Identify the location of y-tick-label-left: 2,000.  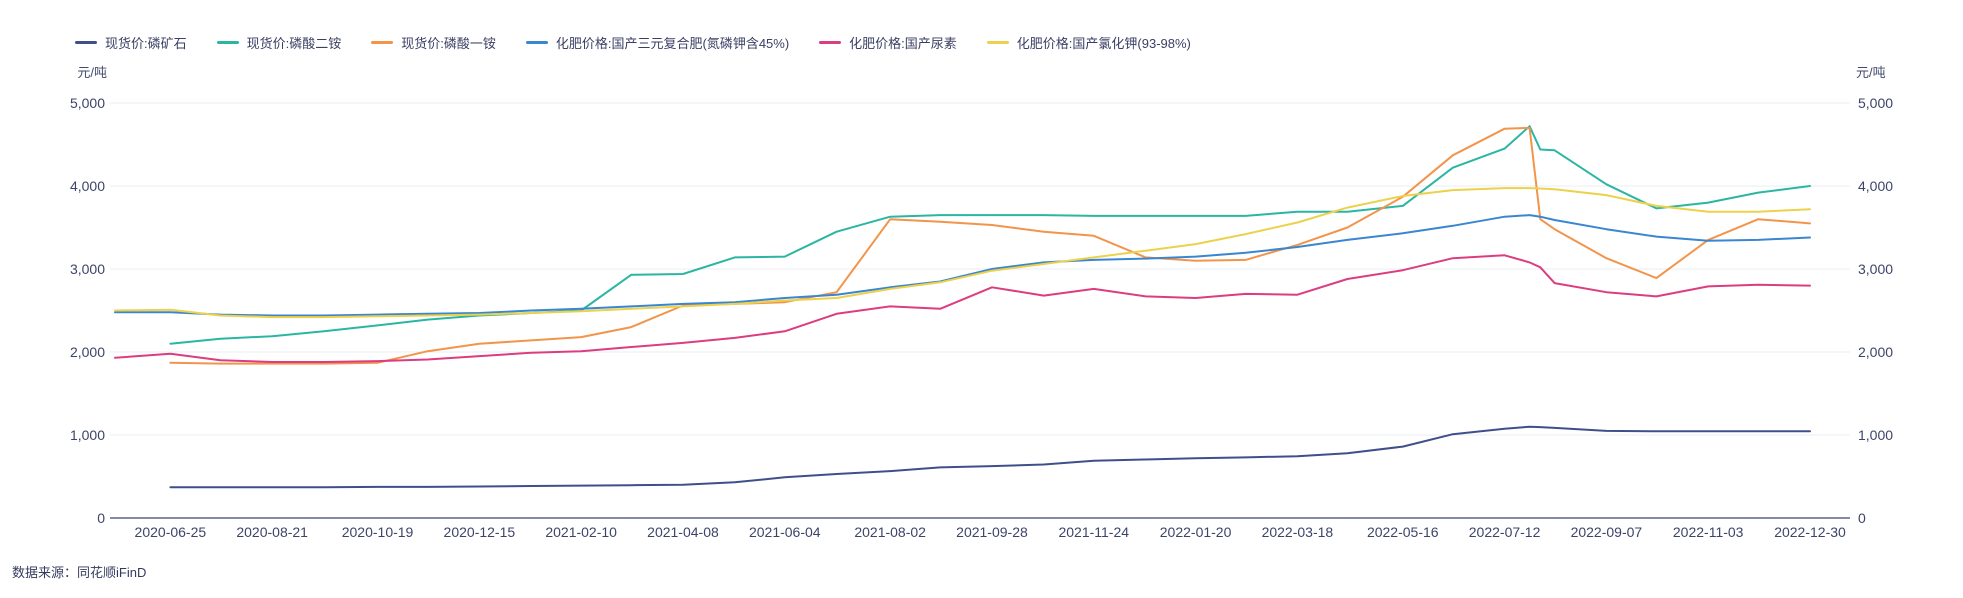
(87, 352).